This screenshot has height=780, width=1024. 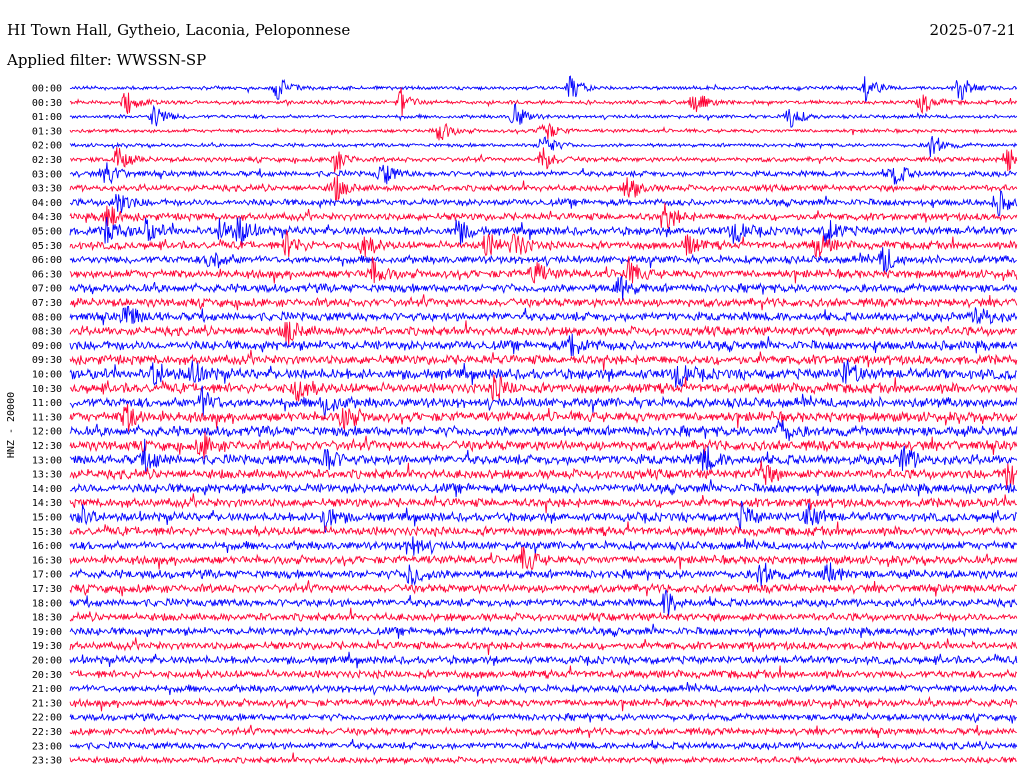 What do you see at coordinates (47, 146) in the screenshot?
I see `time-label: 02:00` at bounding box center [47, 146].